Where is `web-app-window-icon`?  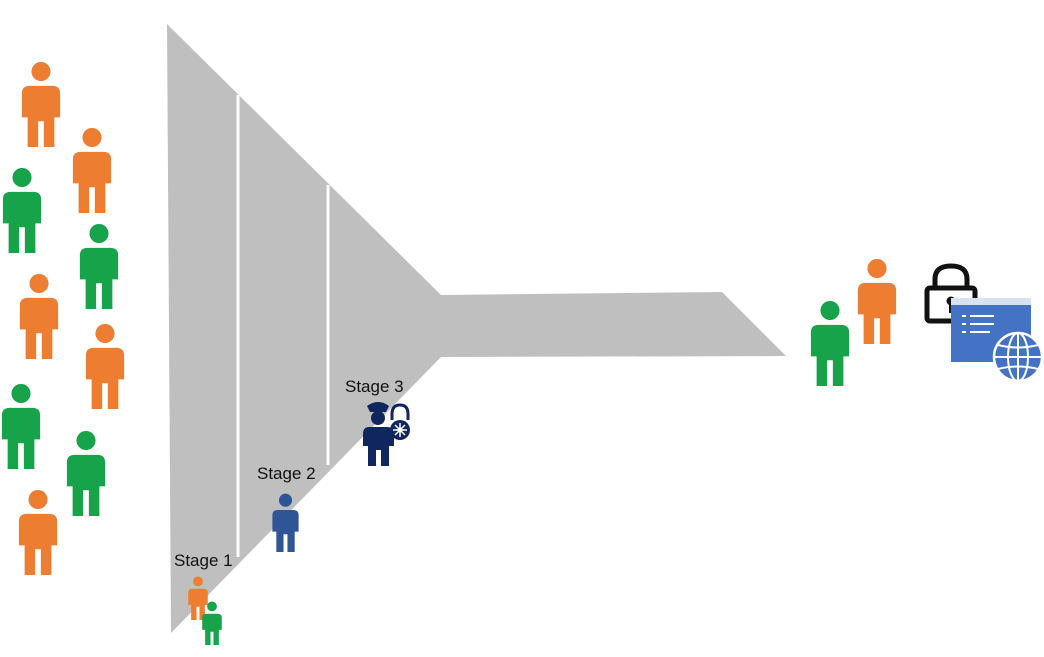
web-app-window-icon is located at coordinates (997, 340).